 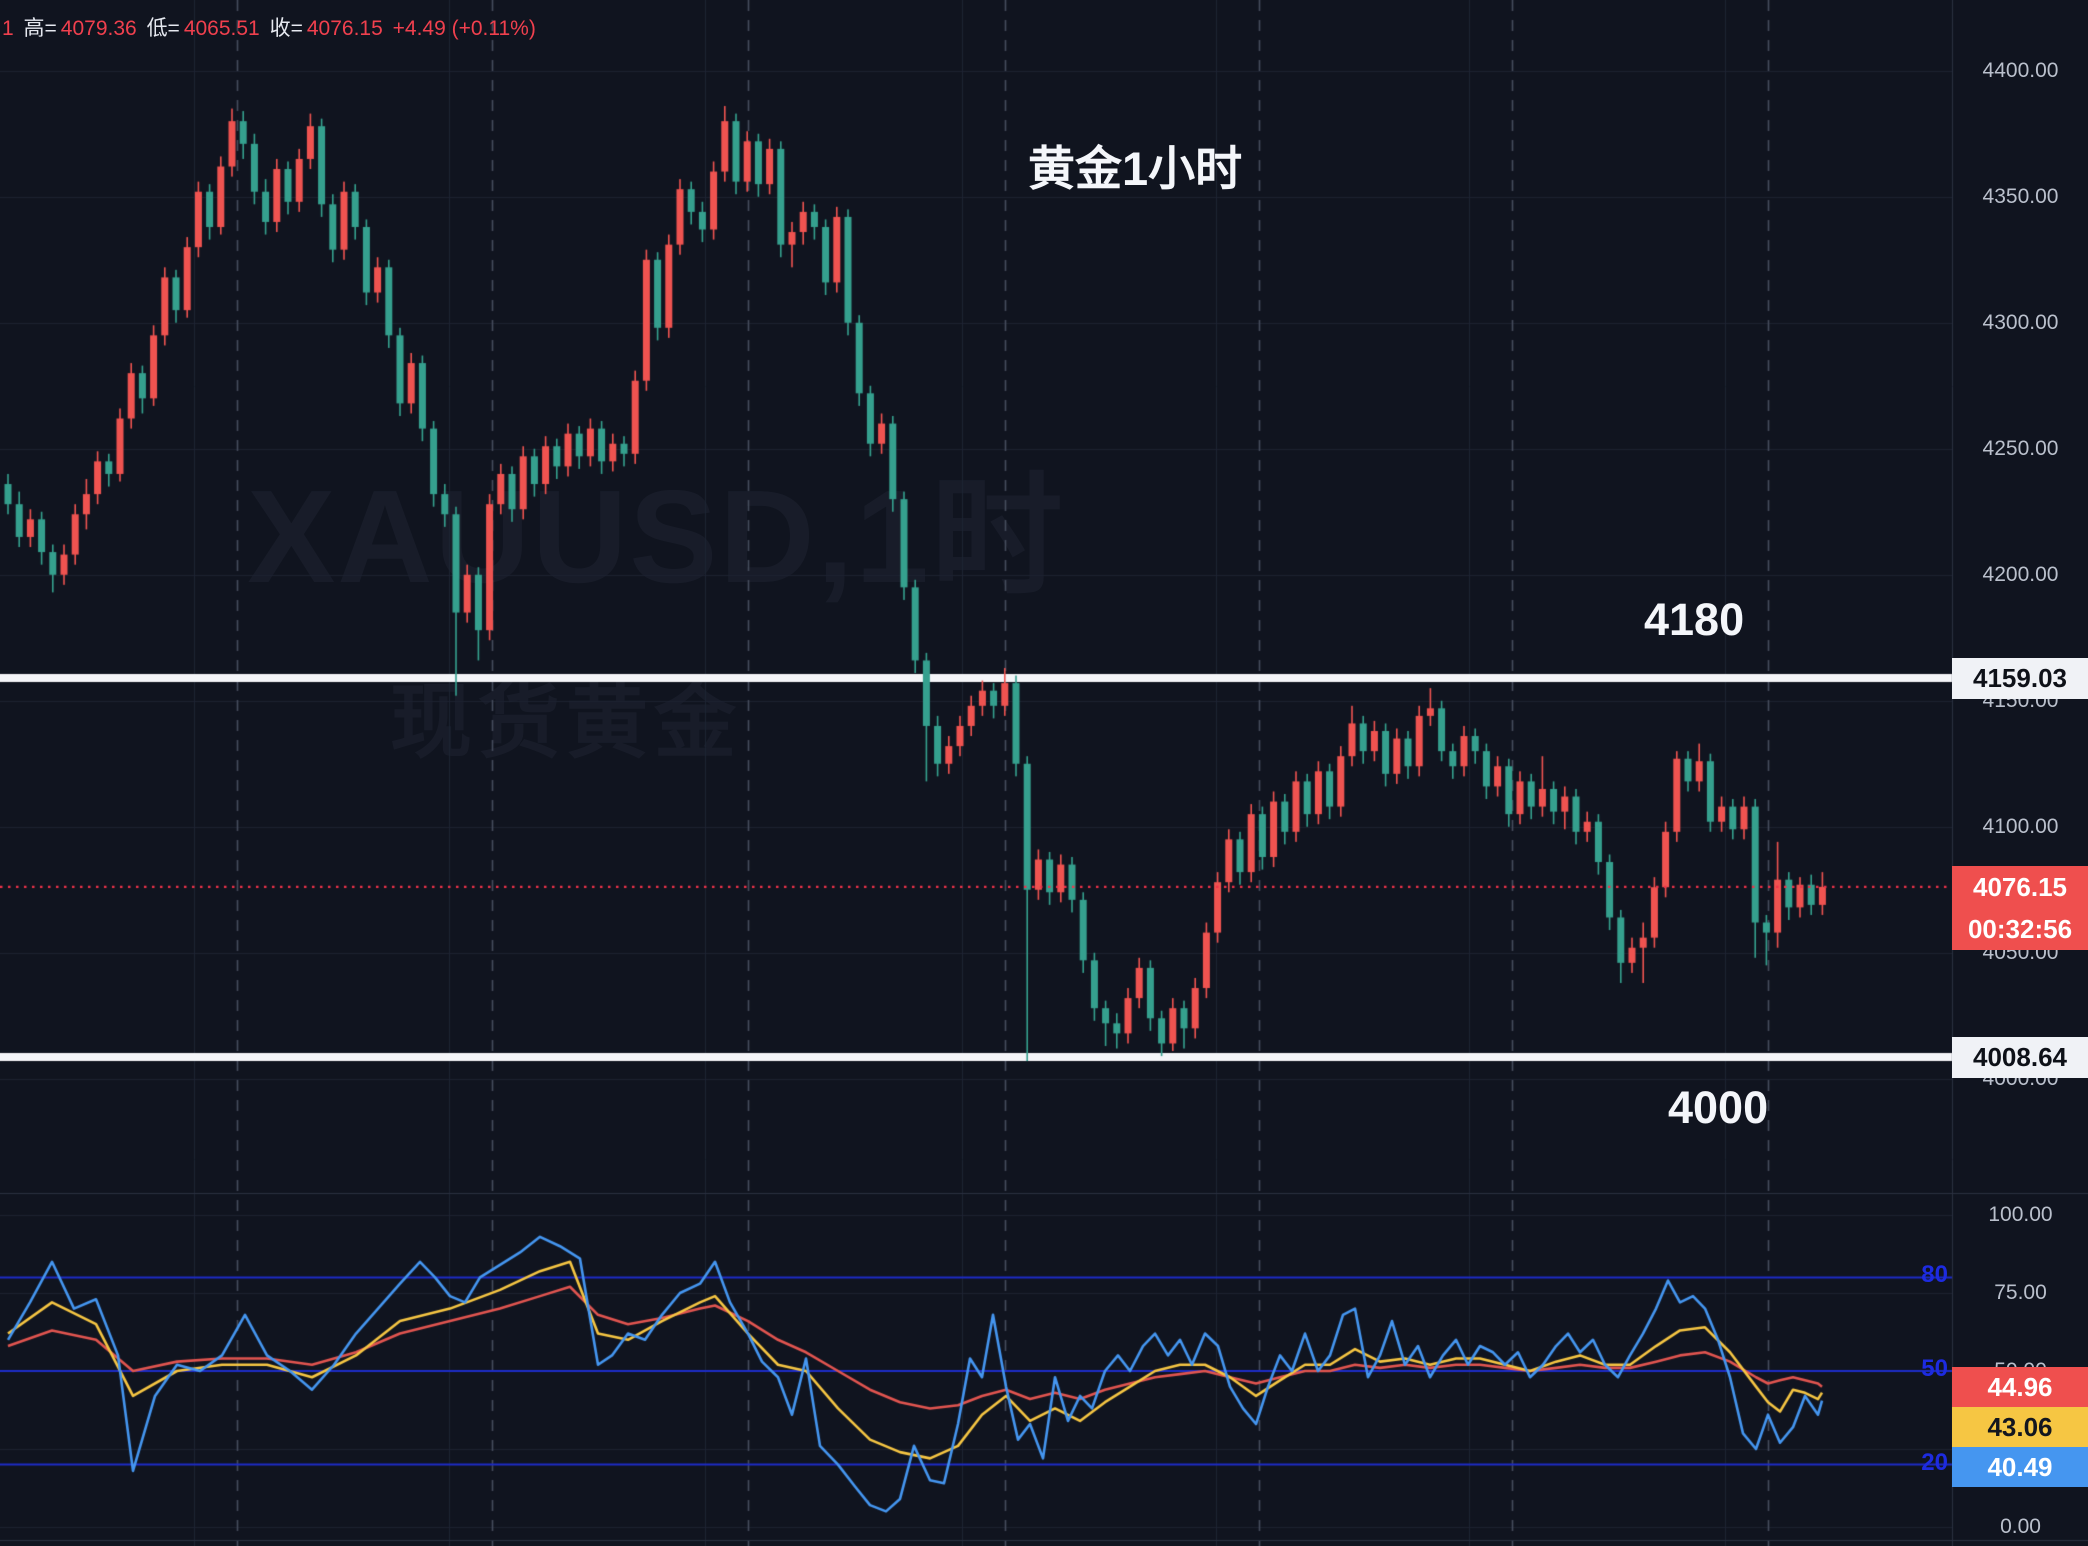 What do you see at coordinates (2020, 1526) in the screenshot?
I see `oscillator-axis-label: 0.00` at bounding box center [2020, 1526].